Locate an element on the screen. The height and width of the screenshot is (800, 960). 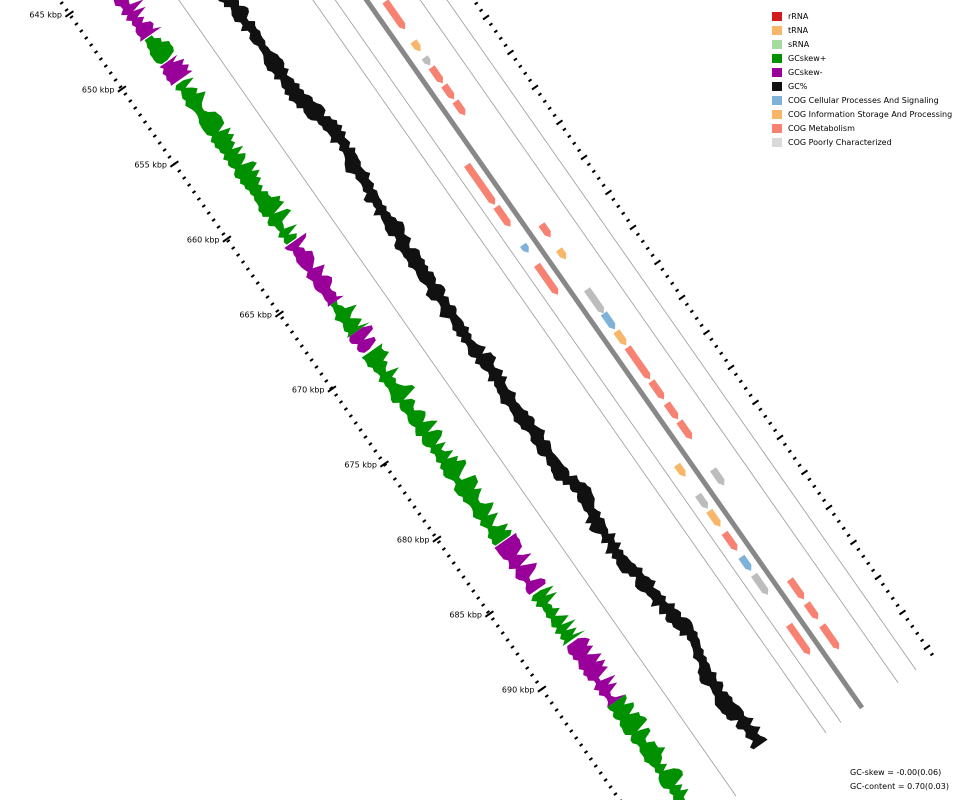
ruler-label: 675 kbp is located at coordinates (360, 464).